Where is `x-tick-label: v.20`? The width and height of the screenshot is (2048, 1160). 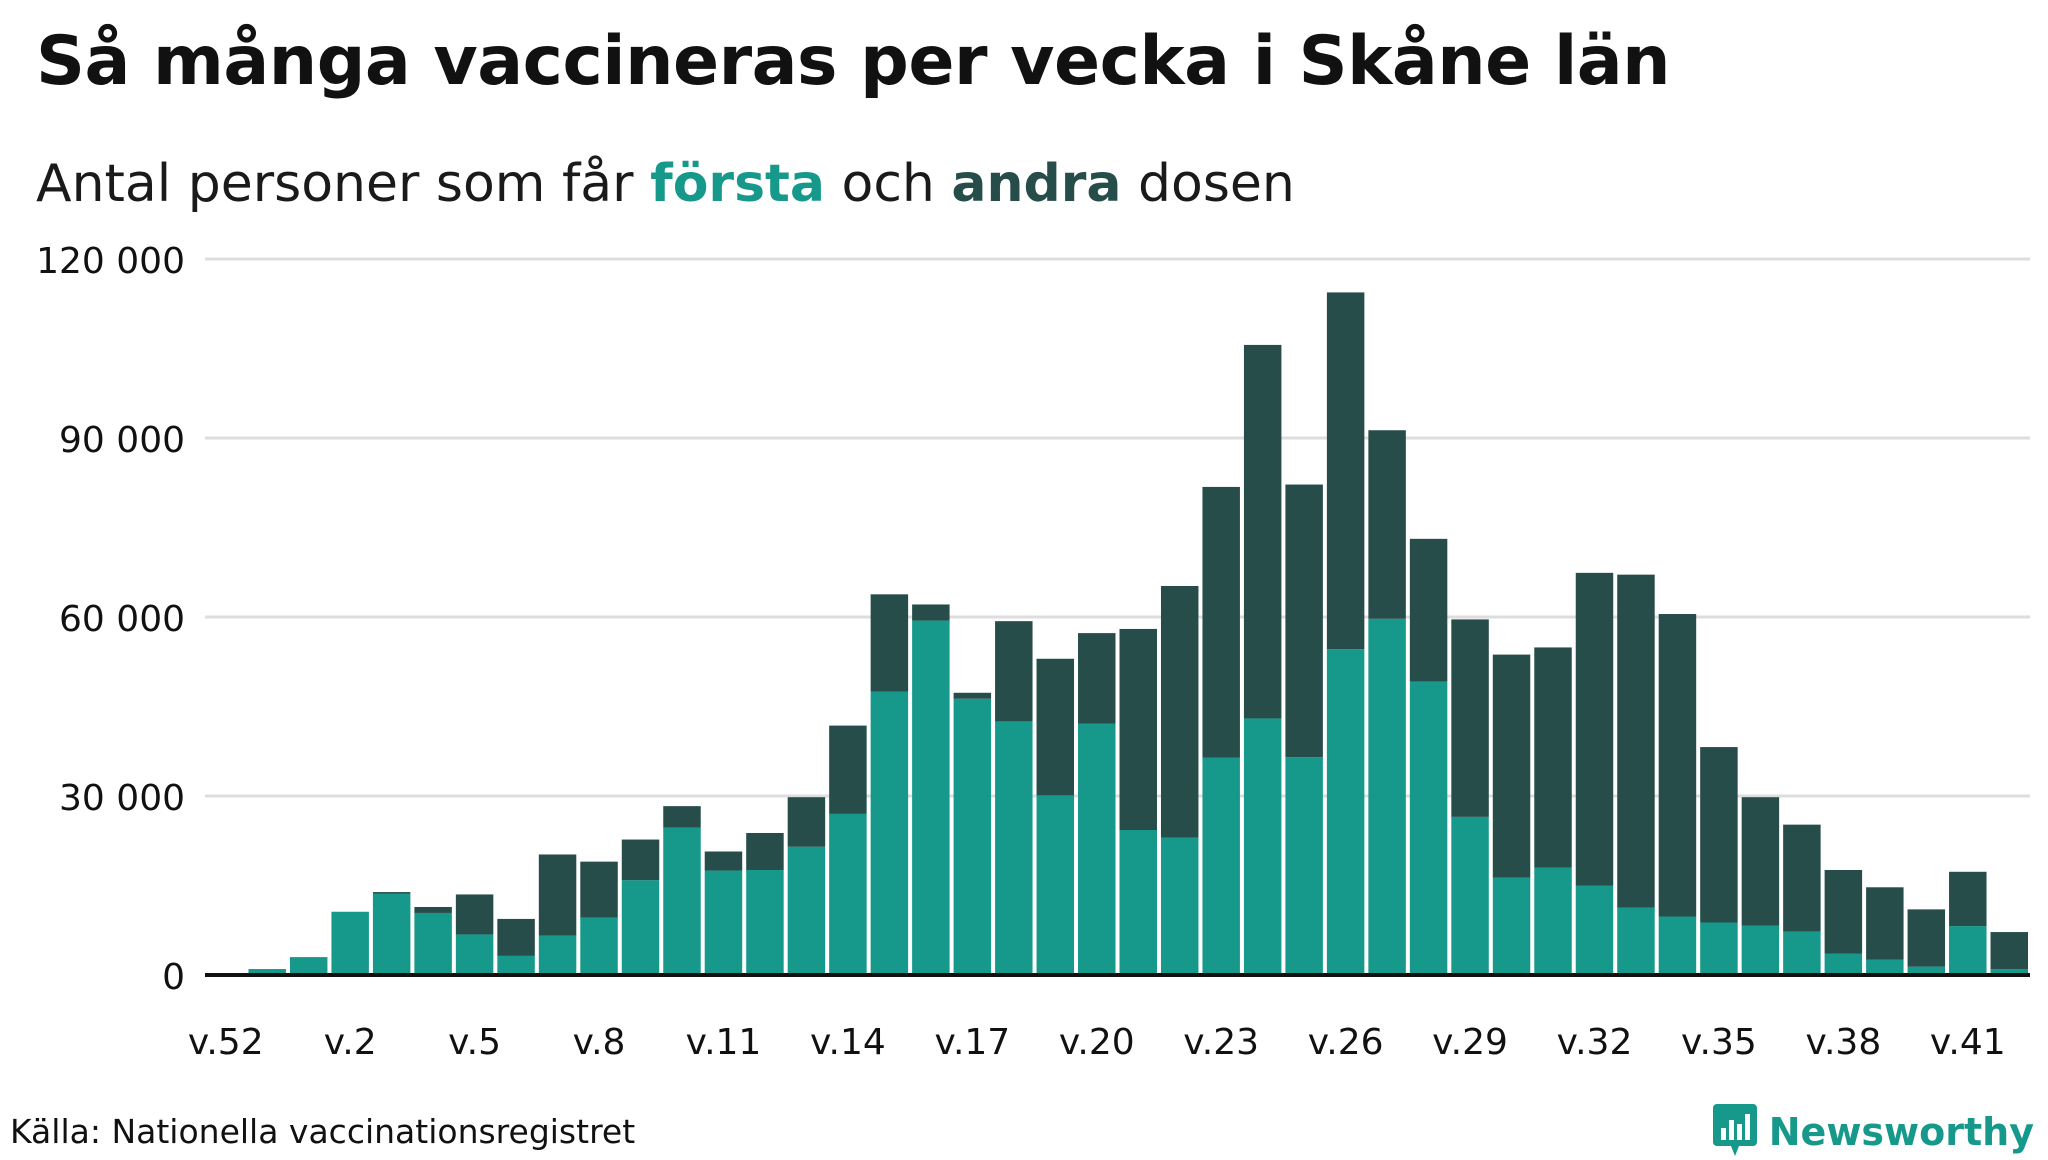 x-tick-label: v.20 is located at coordinates (1097, 1042).